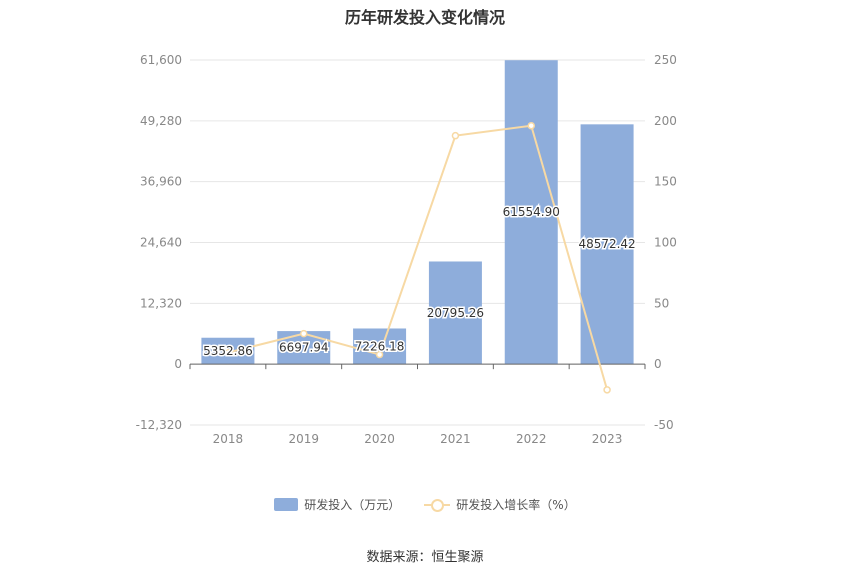  Describe the element at coordinates (161, 303) in the screenshot. I see `left-axis-tick-label: 12,320` at that location.